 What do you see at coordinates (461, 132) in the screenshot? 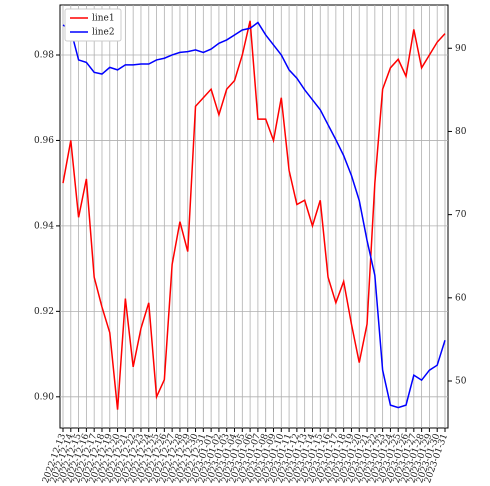
I see `y2-tick-label: 80` at bounding box center [461, 132].